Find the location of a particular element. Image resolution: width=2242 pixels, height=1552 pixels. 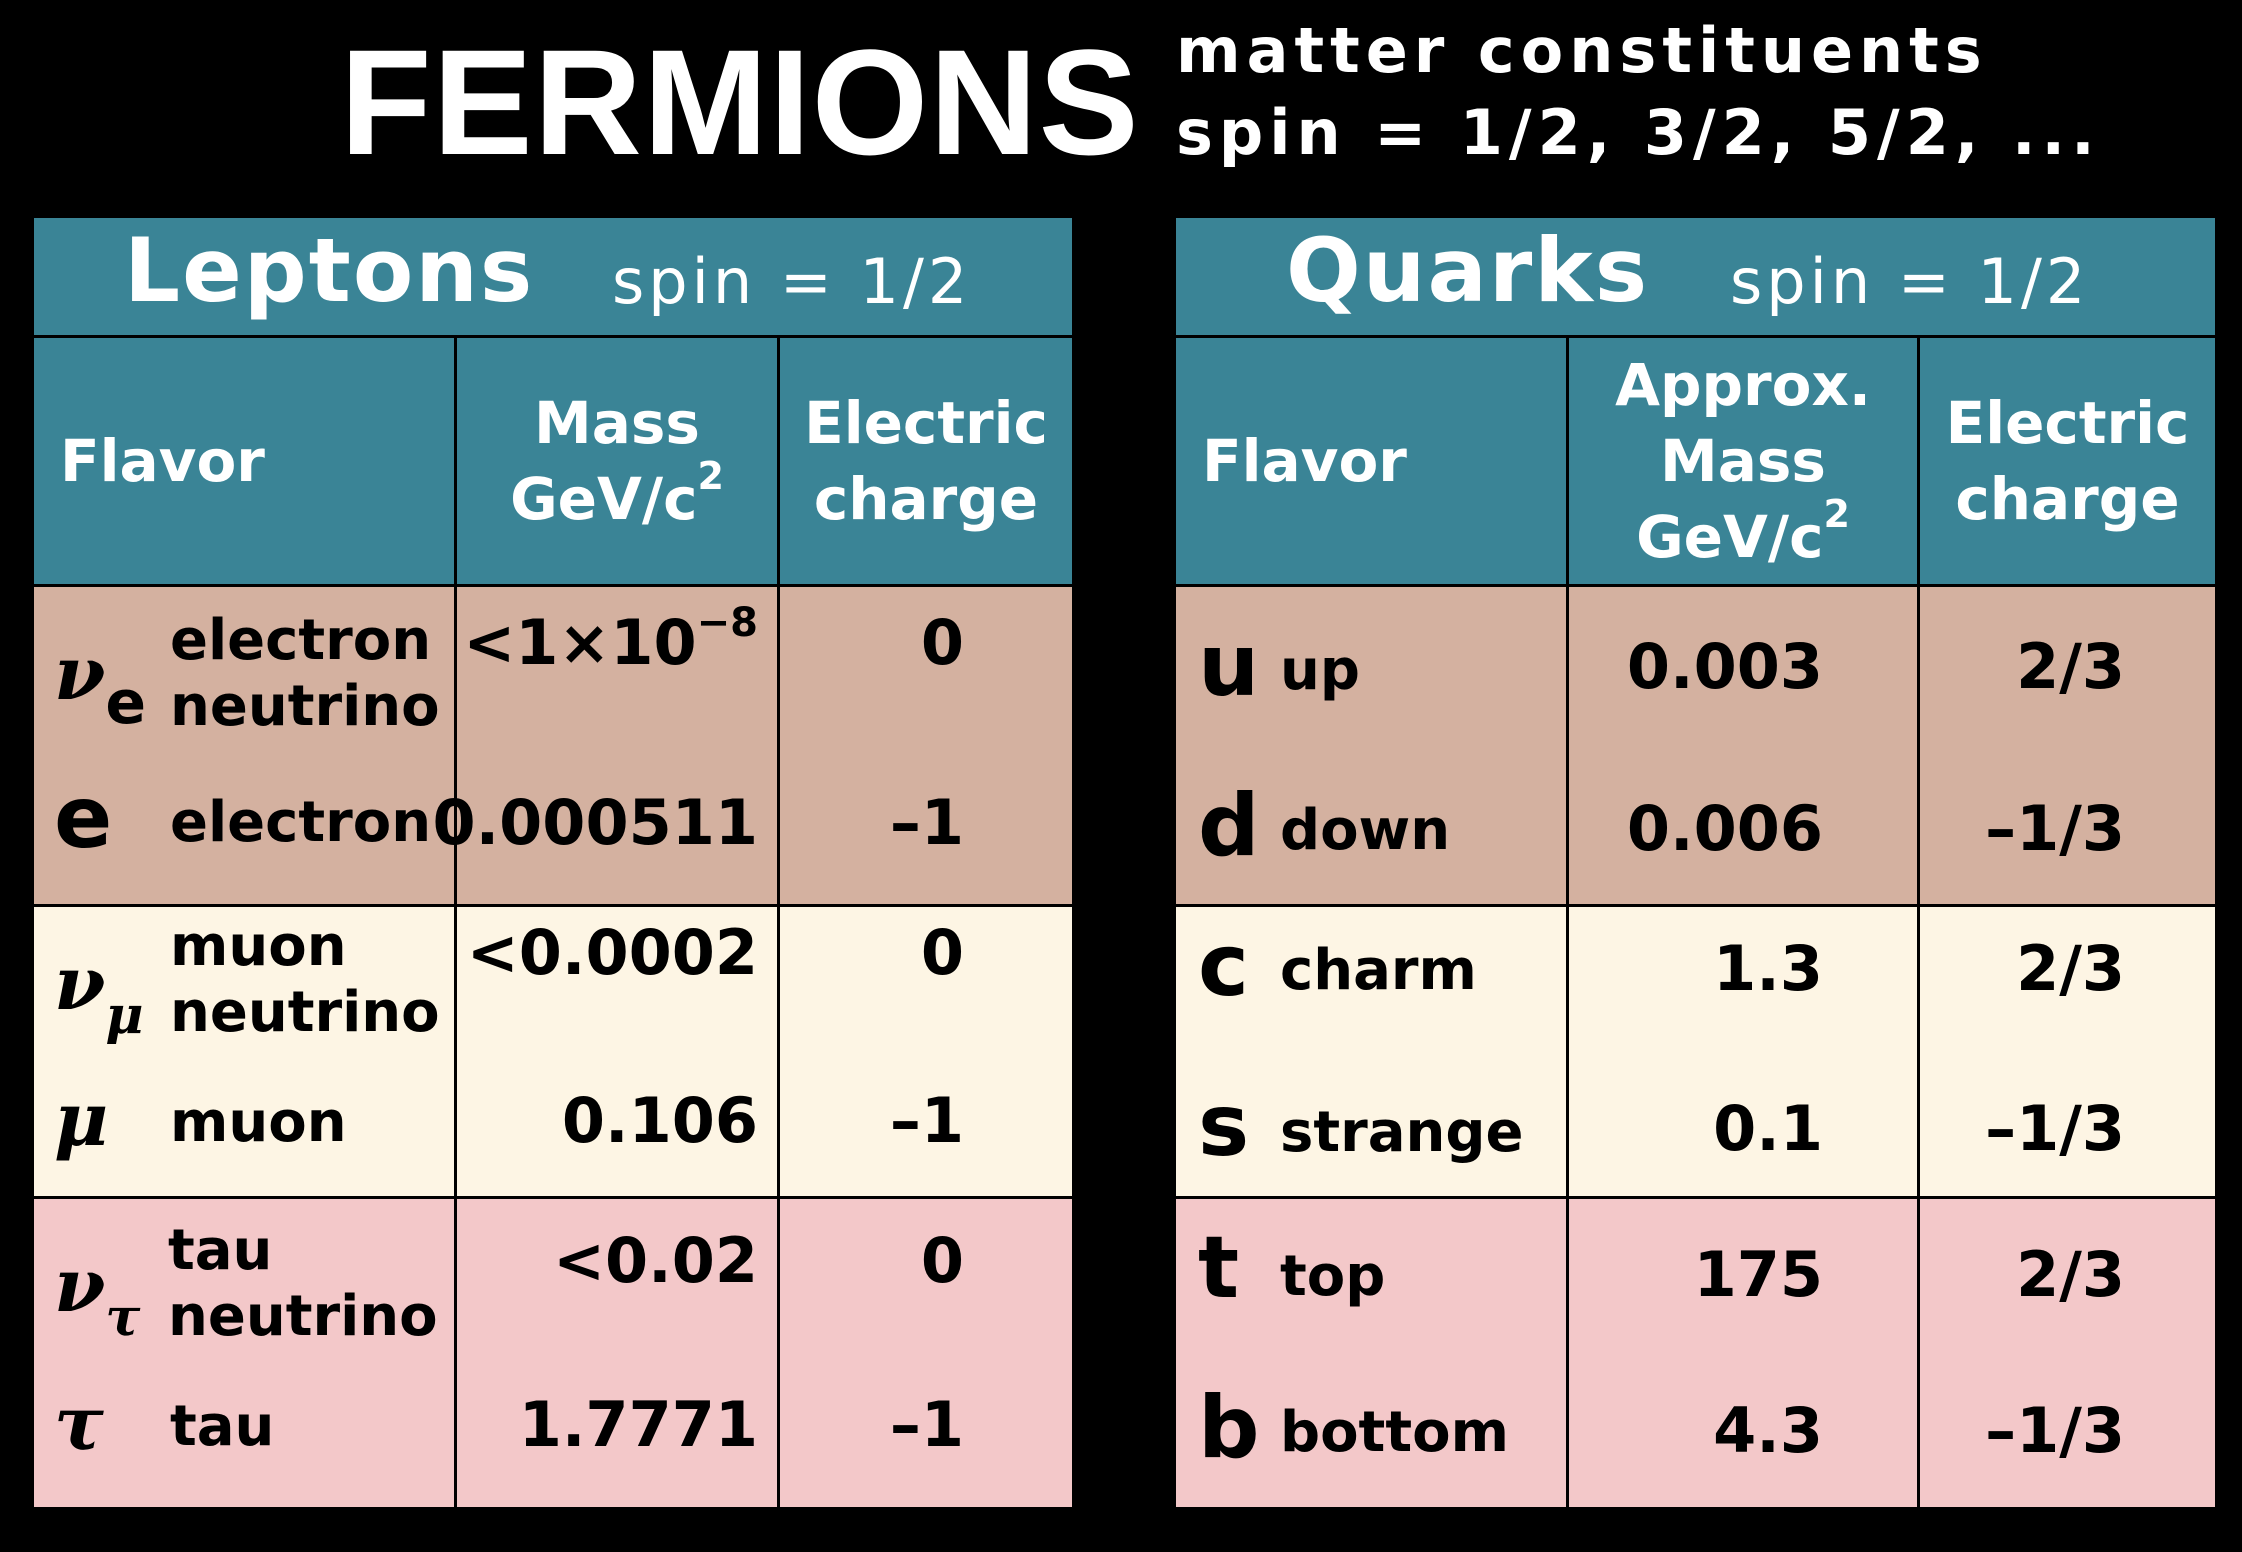

leptons-charge-header: Electric charge is located at coordinates (926, 461).